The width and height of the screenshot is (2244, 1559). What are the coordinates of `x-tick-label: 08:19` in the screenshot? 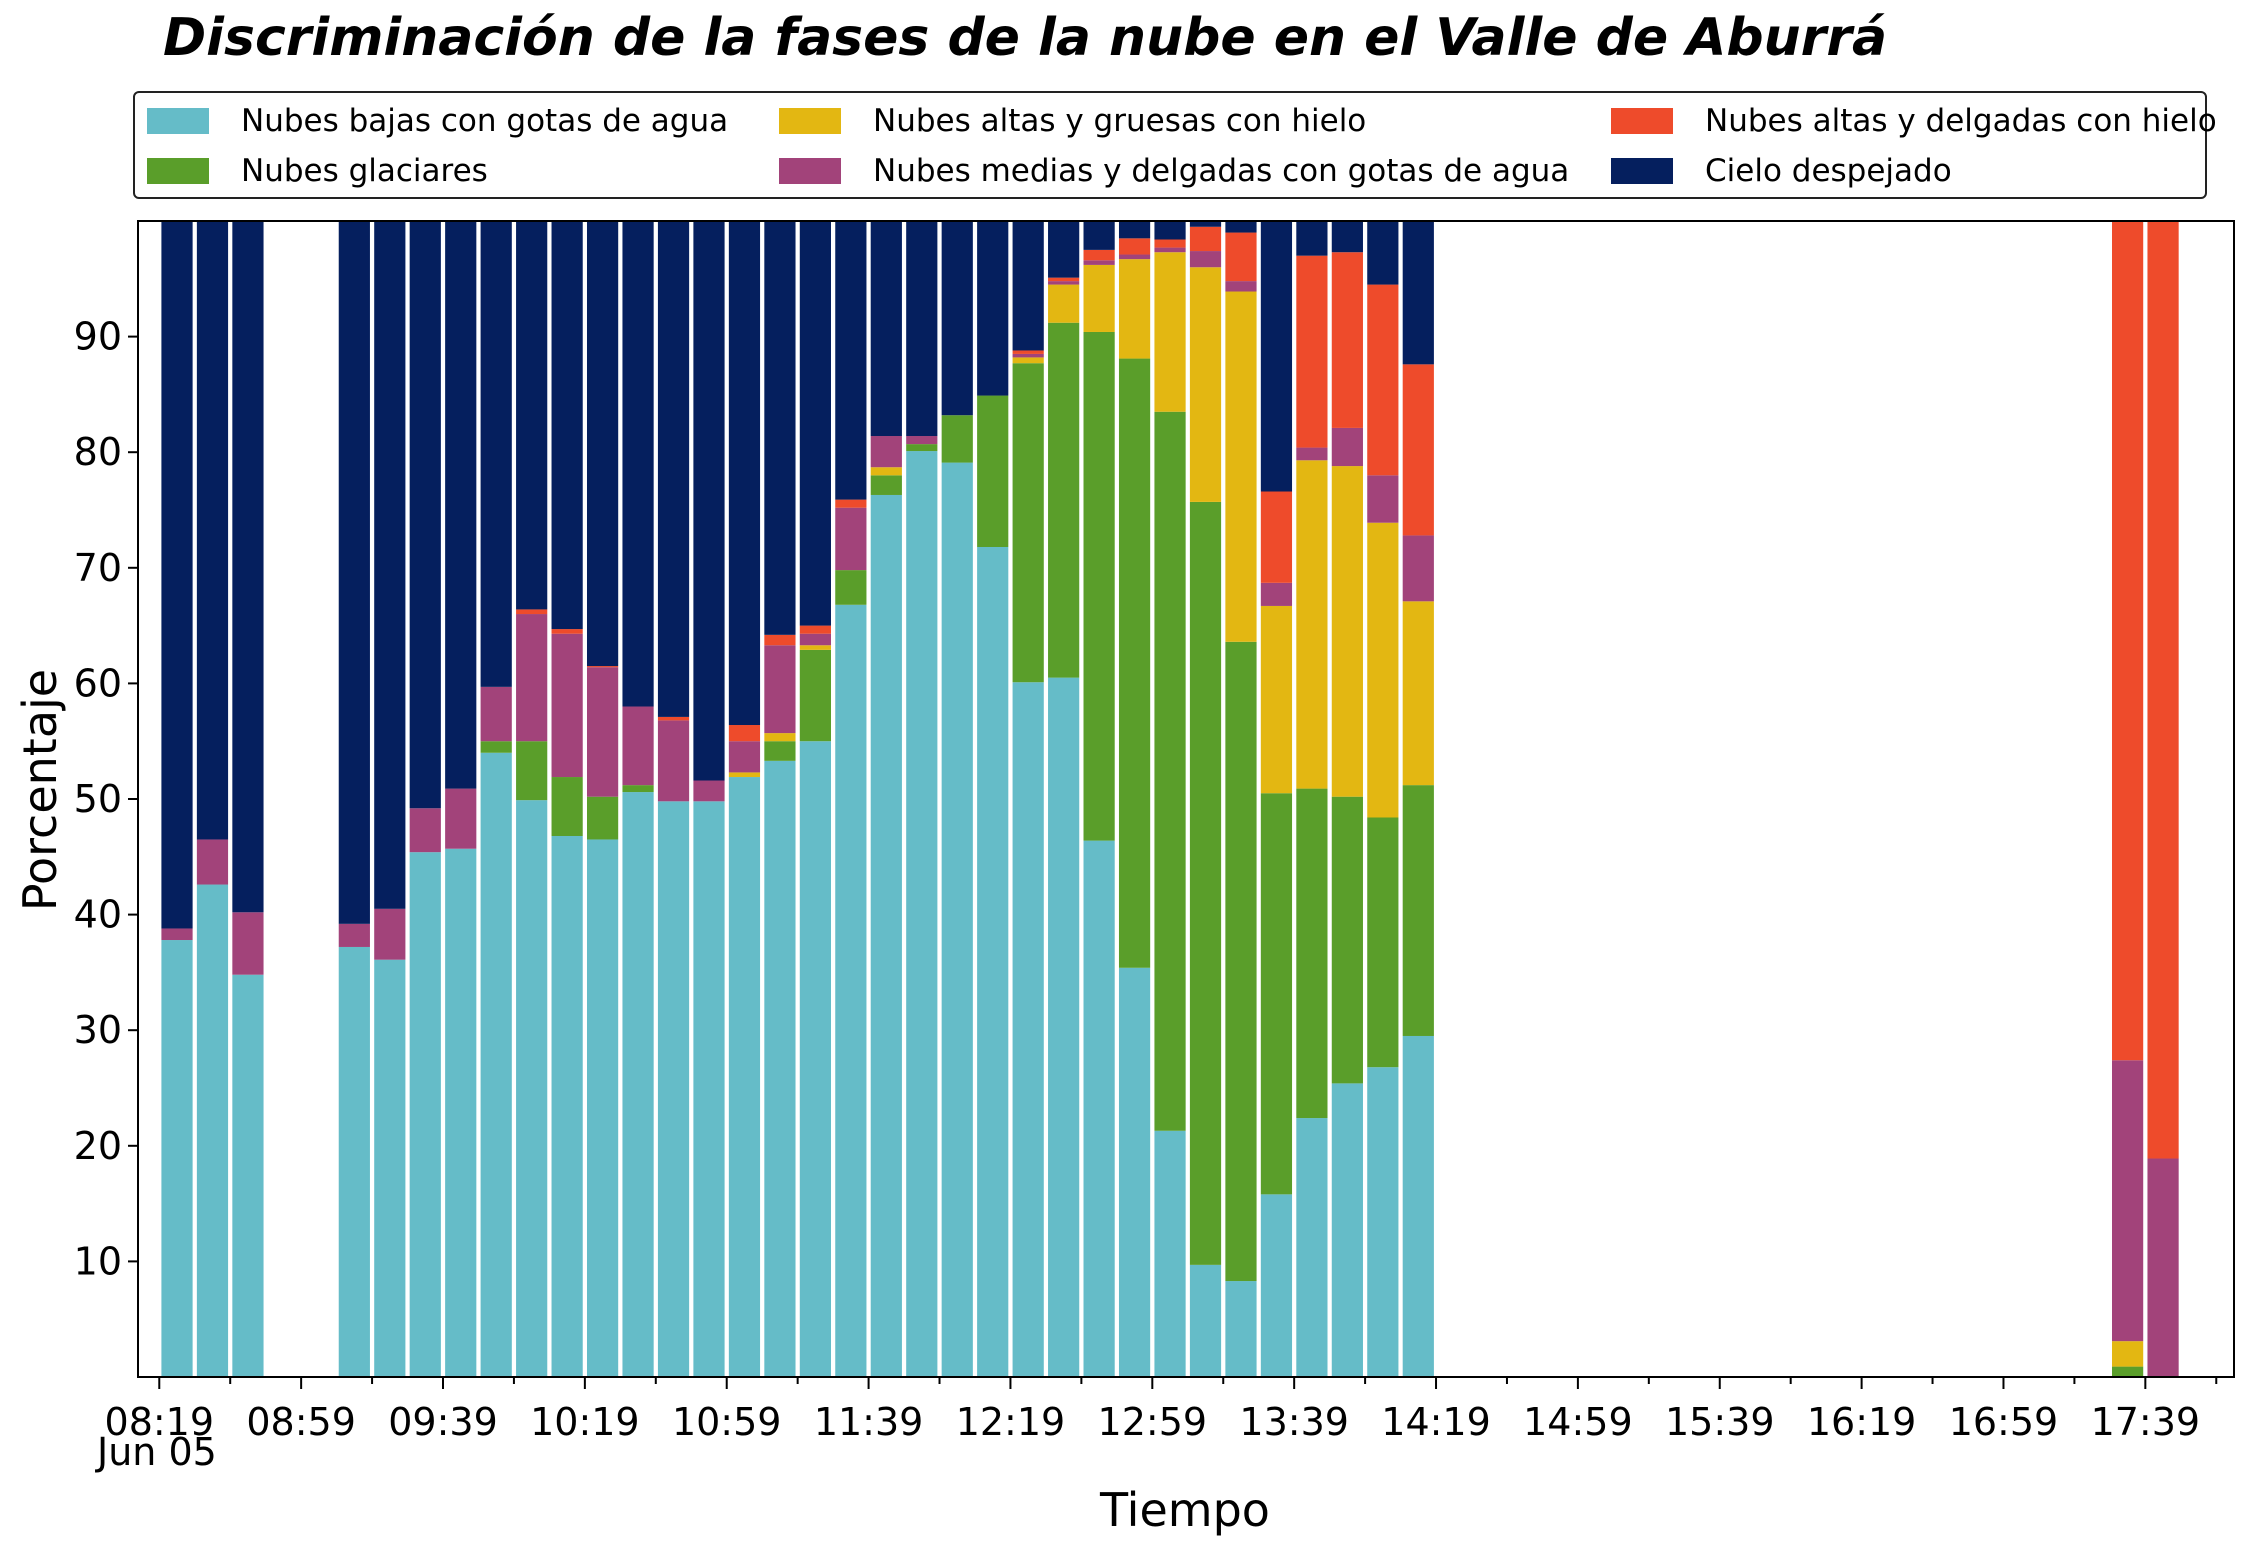 It's located at (160, 1422).